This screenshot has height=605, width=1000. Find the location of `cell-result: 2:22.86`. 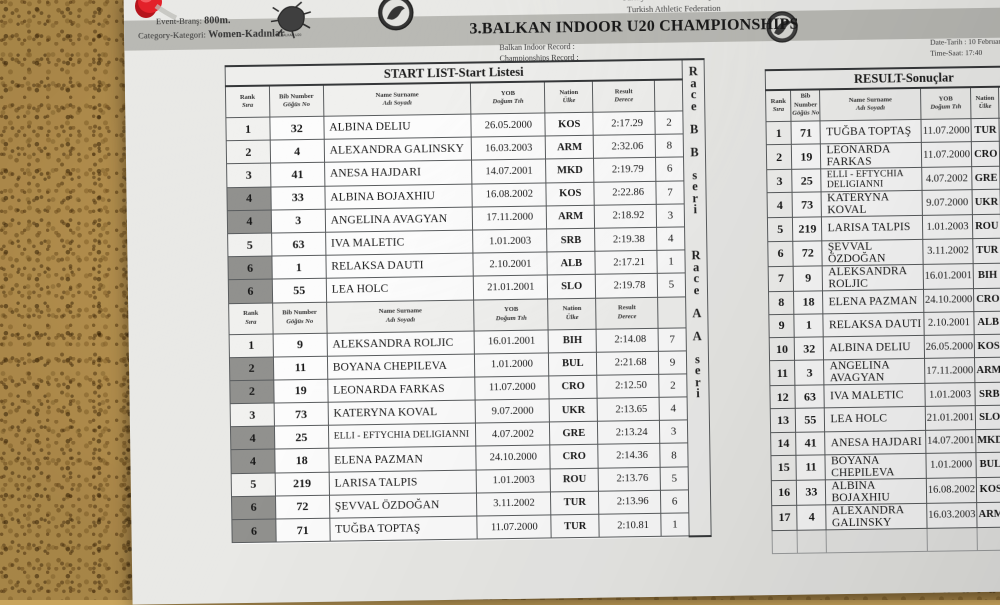

cell-result: 2:22.86 is located at coordinates (625, 193).